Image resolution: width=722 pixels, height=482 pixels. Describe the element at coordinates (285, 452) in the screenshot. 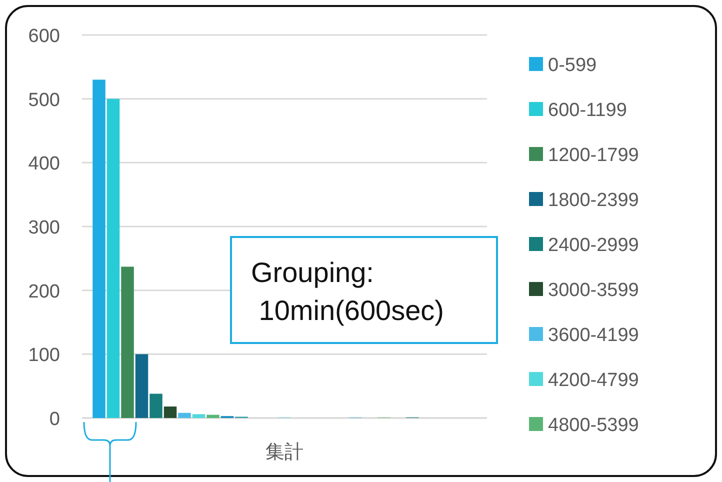

I see `x-tick-label: 集計` at that location.